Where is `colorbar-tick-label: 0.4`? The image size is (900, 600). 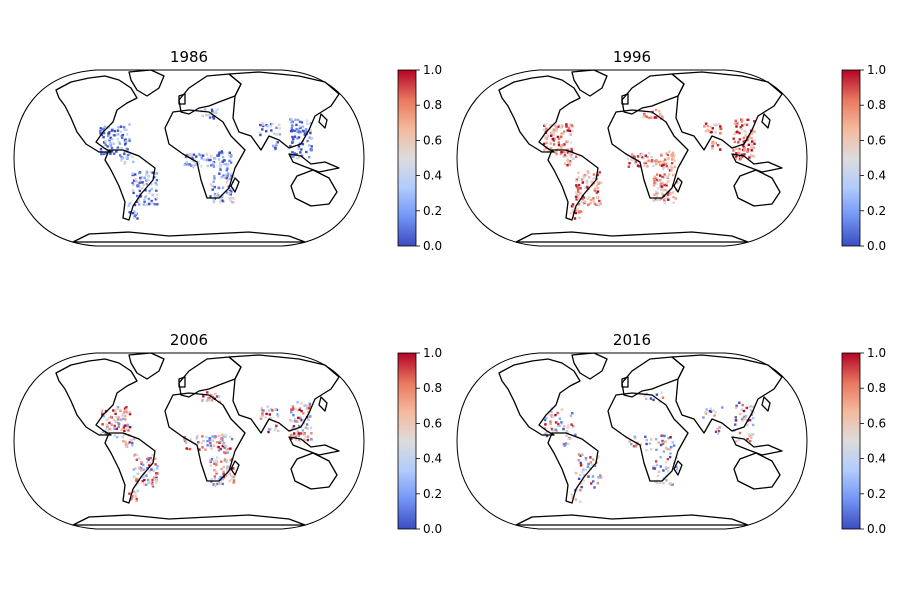
colorbar-tick-label: 0.4 is located at coordinates (432, 176).